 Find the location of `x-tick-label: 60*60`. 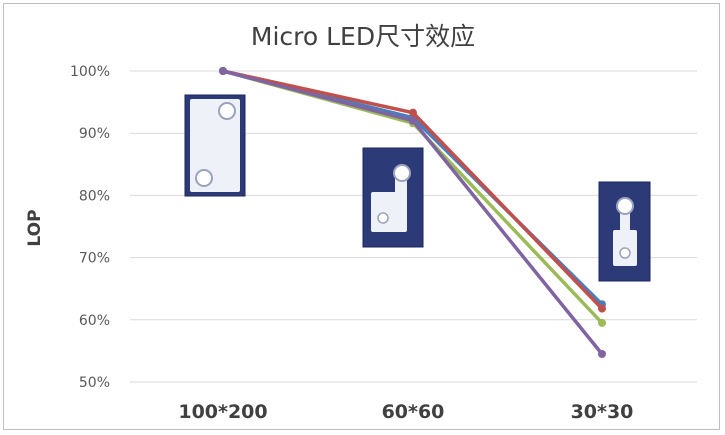

x-tick-label: 60*60 is located at coordinates (413, 412).